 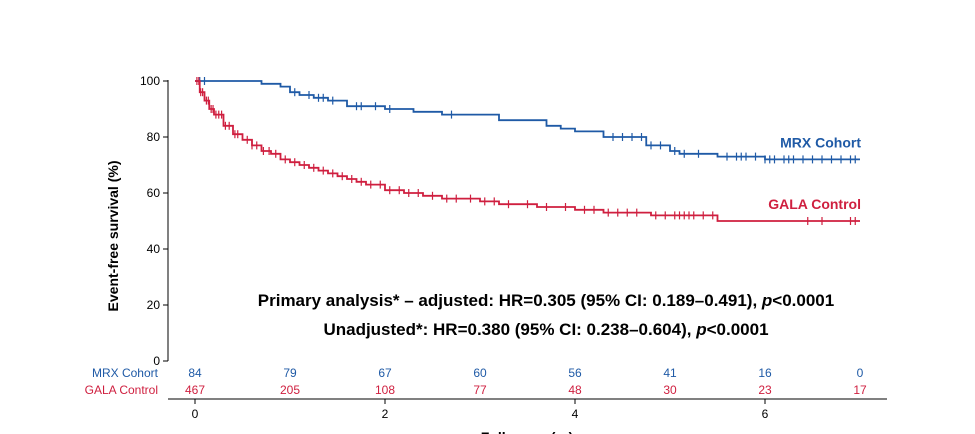 I want to click on x-tick-label: 4, so click(x=575, y=414).